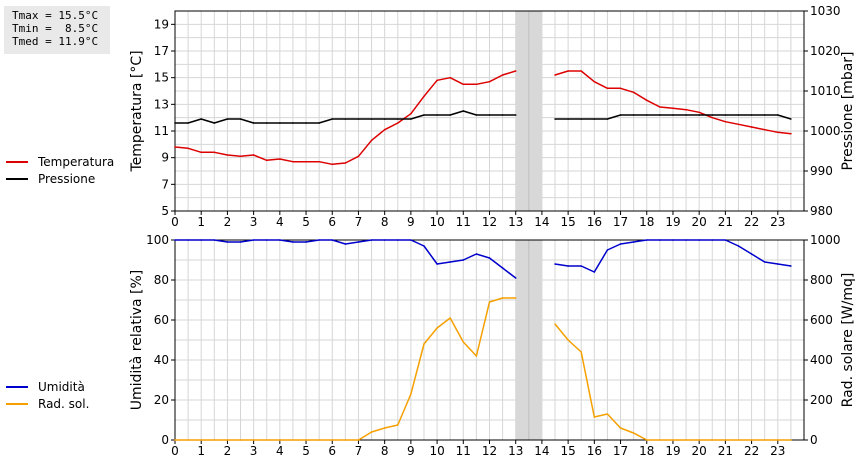 The width and height of the screenshot is (860, 460). I want to click on y-tick-label-right: 800, so click(821, 280).